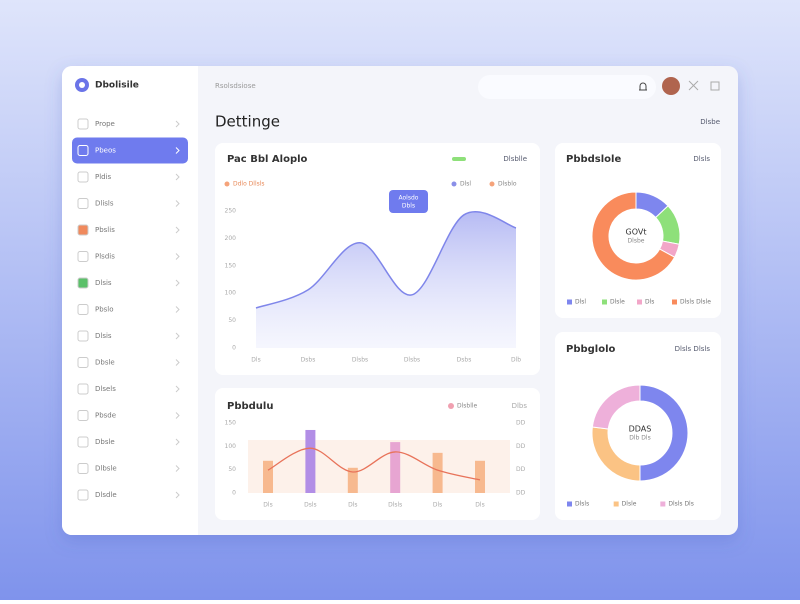 This screenshot has width=800, height=604. I want to click on menu-label: Prope, so click(105, 124).